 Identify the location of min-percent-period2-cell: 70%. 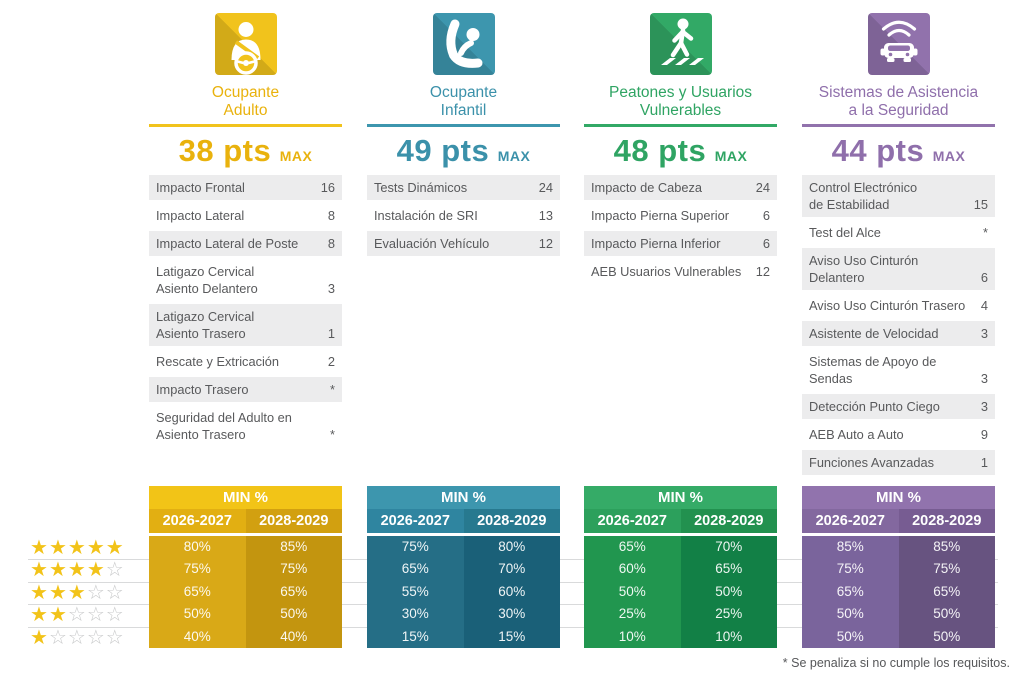
(728, 547).